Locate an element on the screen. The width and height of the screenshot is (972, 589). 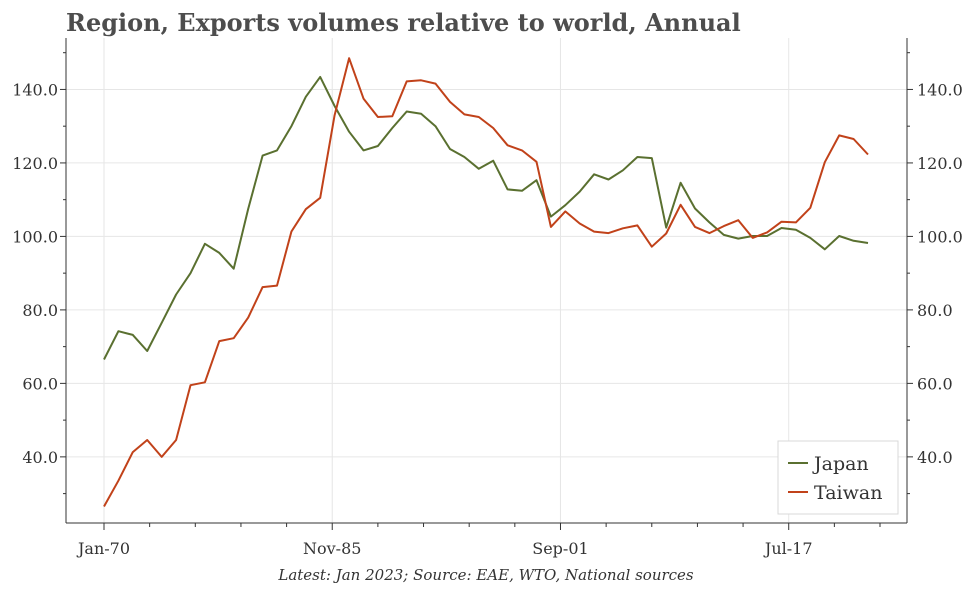
y-tick-label-left: 140.0 is located at coordinates (35, 89).